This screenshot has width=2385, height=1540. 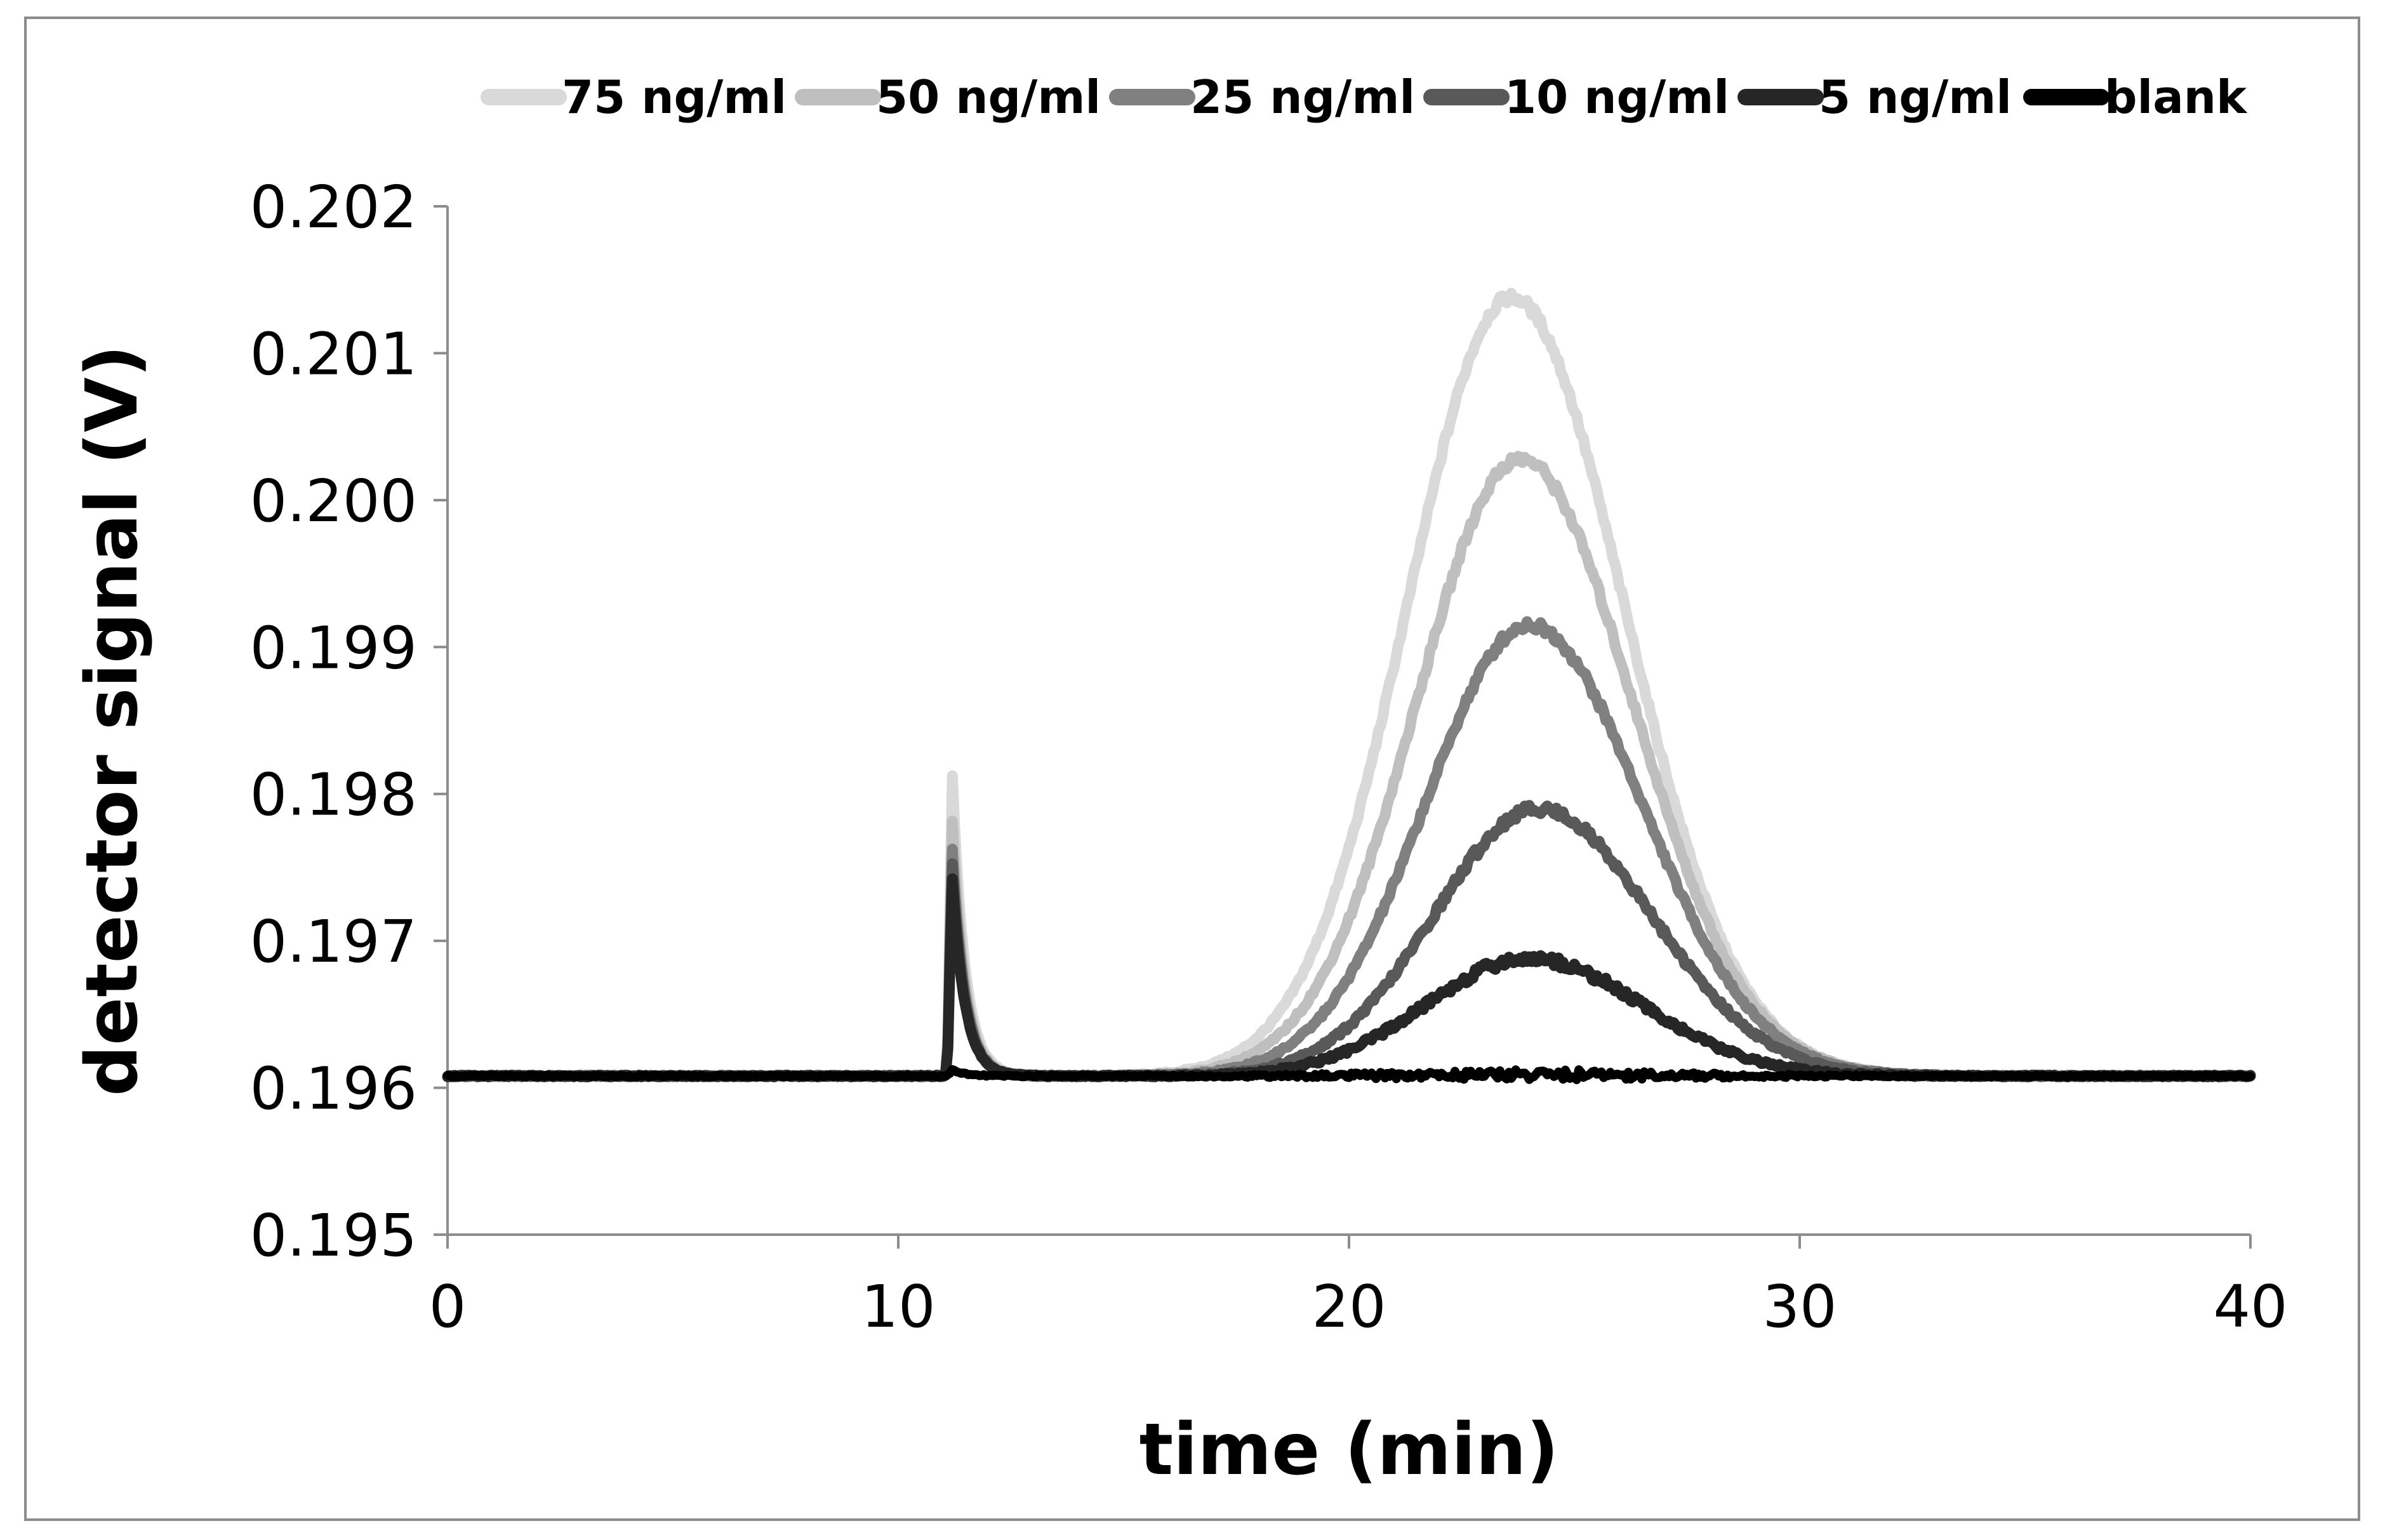 I want to click on x-ticks: 0 10 20 30 40, so click(x=1359, y=1288).